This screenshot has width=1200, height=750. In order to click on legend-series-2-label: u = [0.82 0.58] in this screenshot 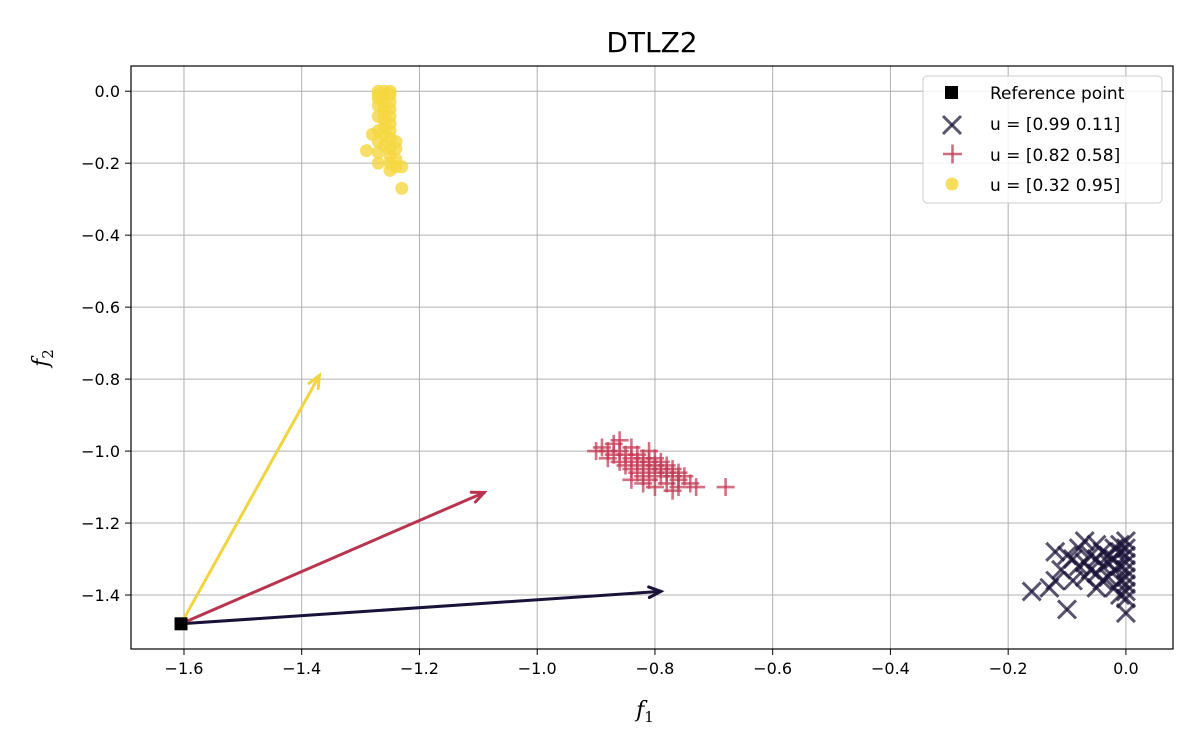, I will do `click(1055, 156)`.